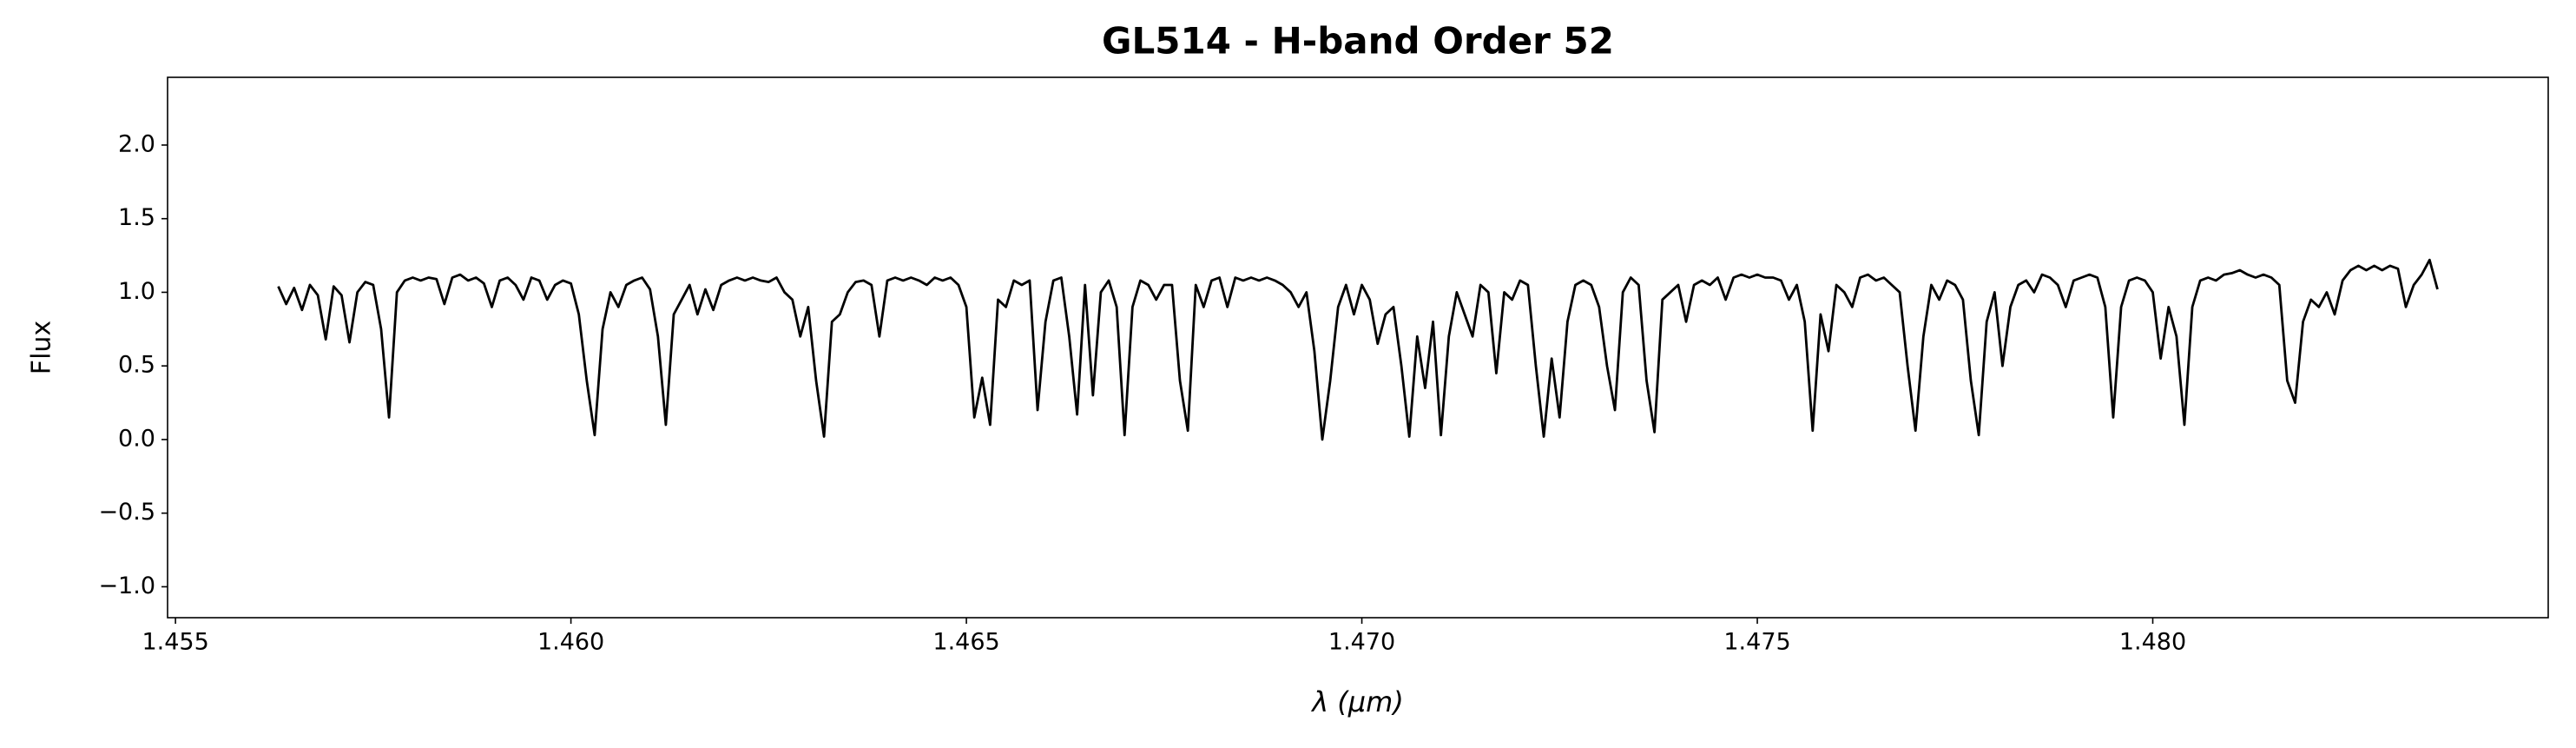 The height and width of the screenshot is (748, 2576). I want to click on x-tick-label: 1.480, so click(2152, 642).